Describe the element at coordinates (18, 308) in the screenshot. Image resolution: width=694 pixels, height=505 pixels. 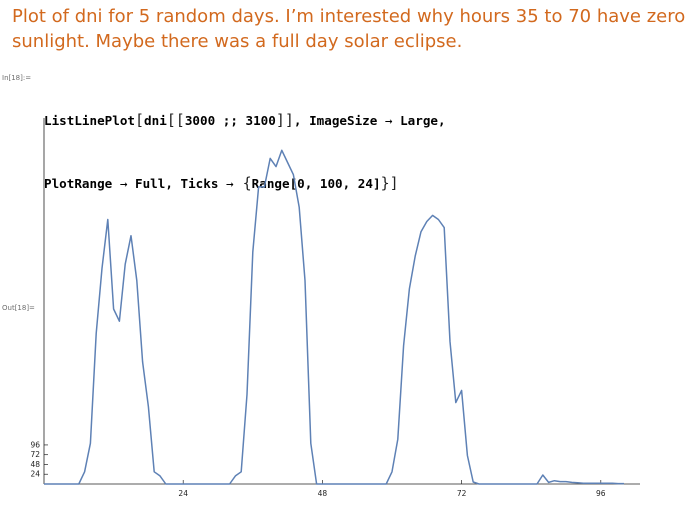
I see `output-cell-label: Out[18]=` at that location.